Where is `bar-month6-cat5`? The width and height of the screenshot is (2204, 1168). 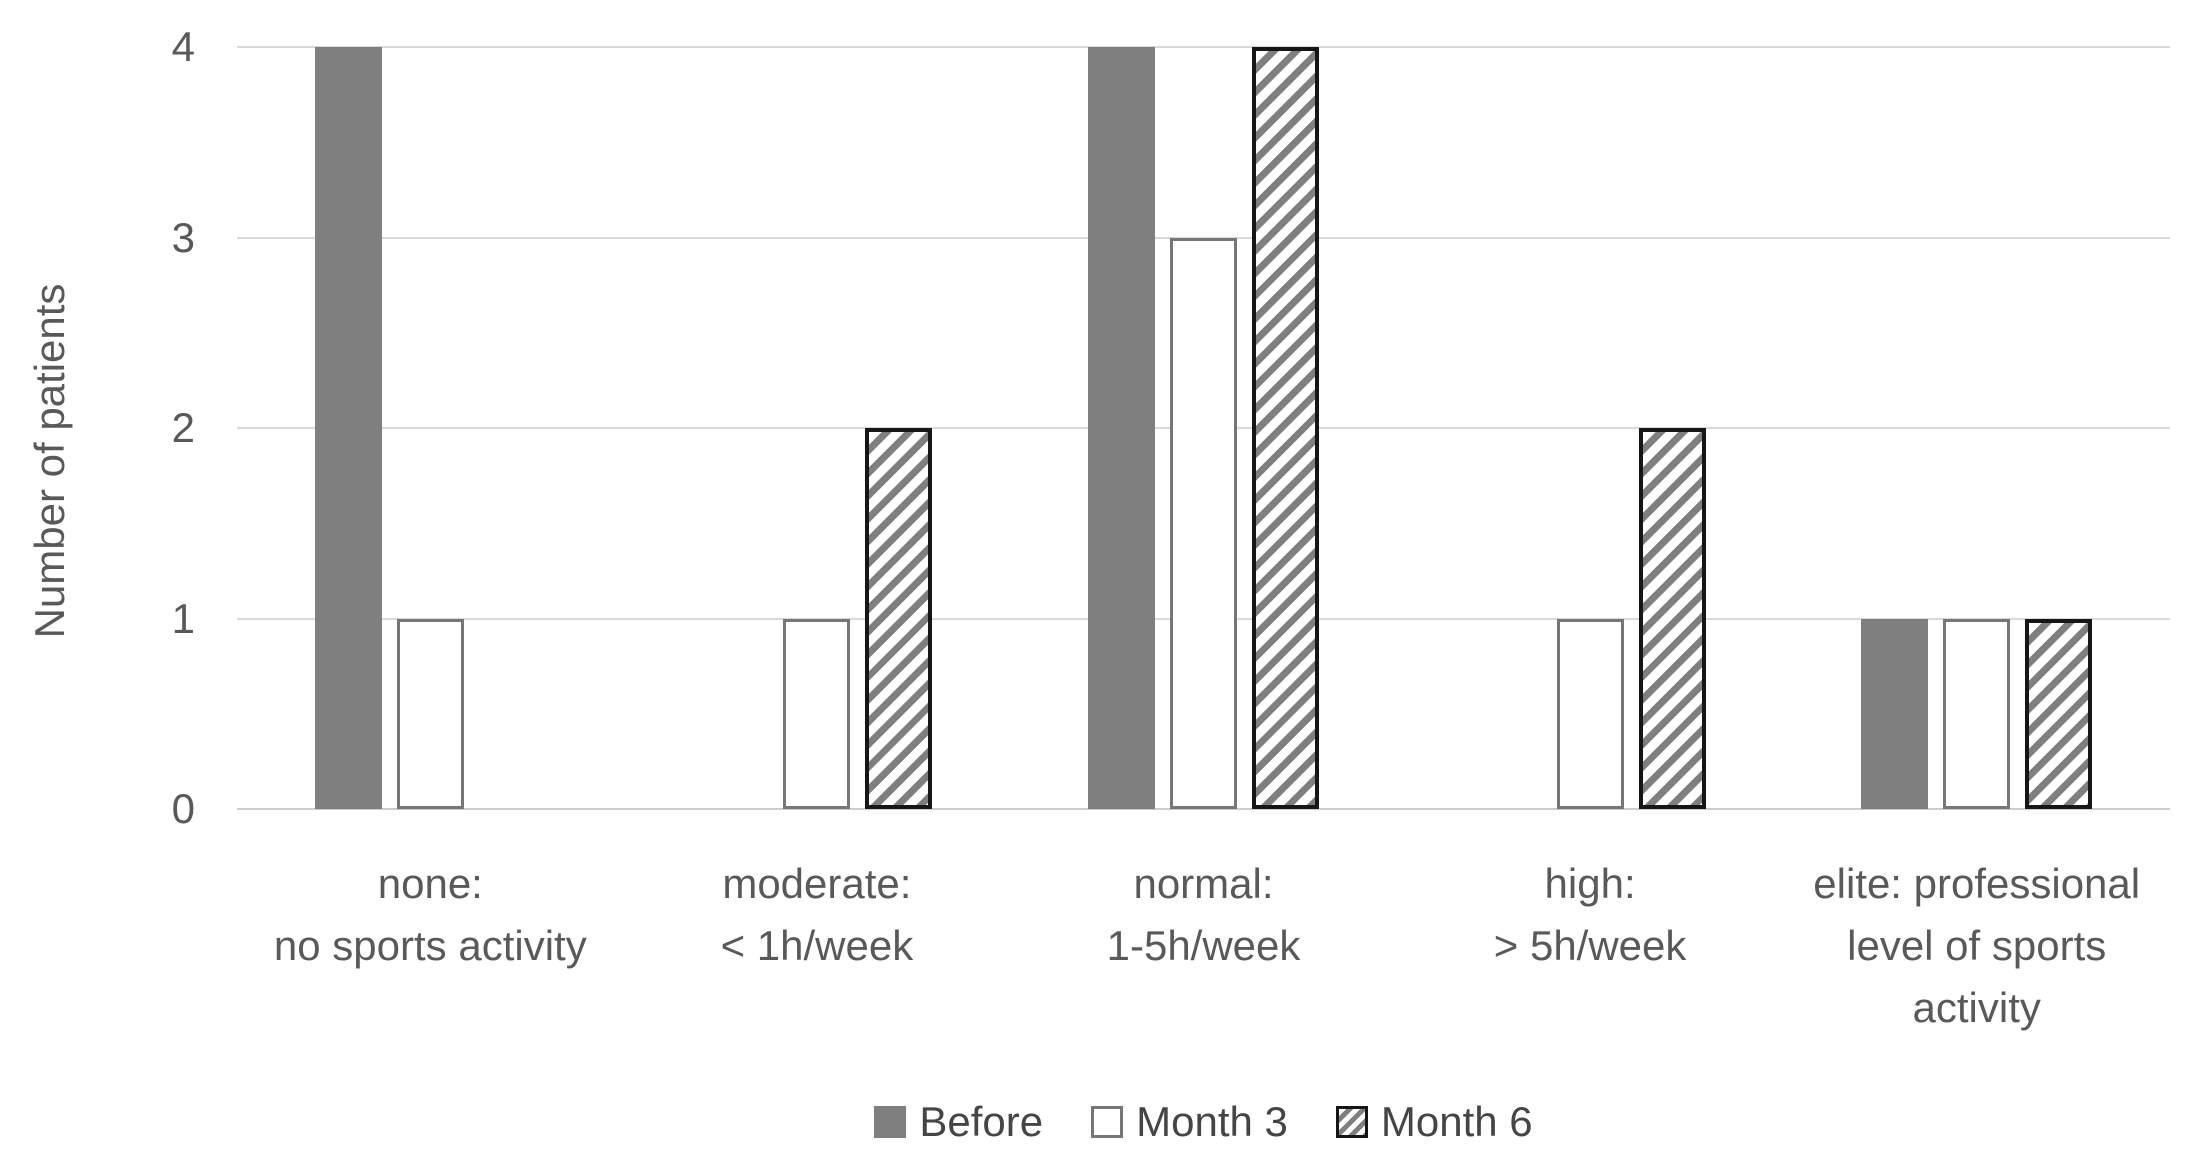 bar-month6-cat5 is located at coordinates (2059, 713).